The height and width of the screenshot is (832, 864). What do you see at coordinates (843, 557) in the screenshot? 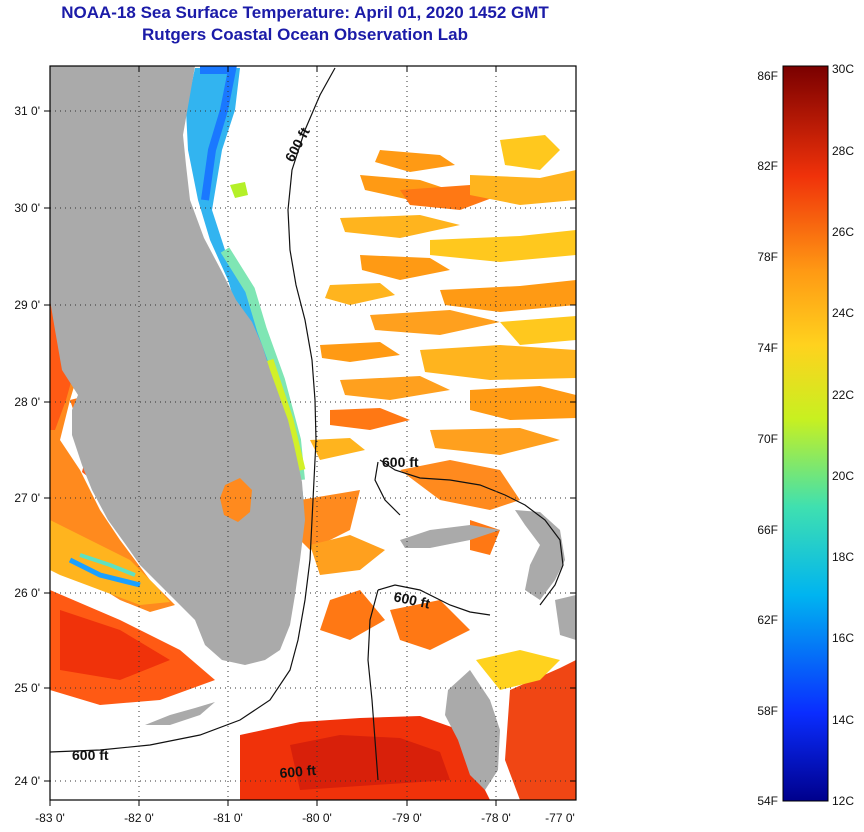
I see `colorbar-c-label: 18C` at bounding box center [843, 557].